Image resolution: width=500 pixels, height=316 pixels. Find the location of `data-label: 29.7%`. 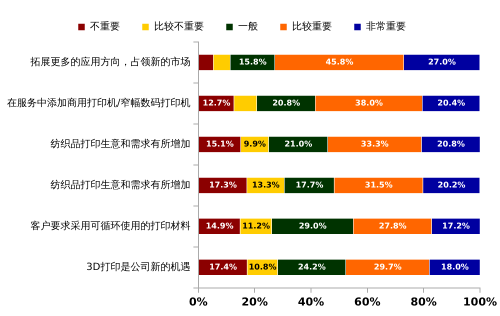

data-label: 29.7% is located at coordinates (388, 267).